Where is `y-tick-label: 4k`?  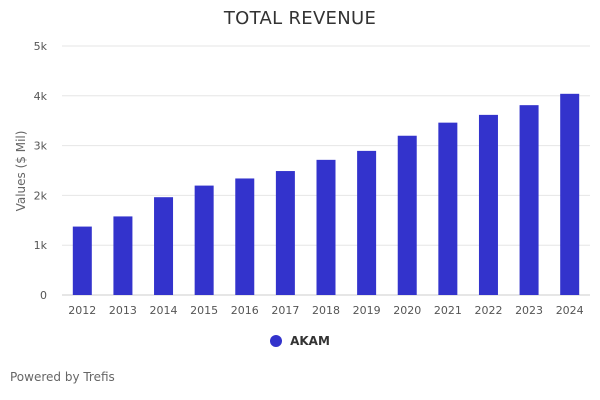 y-tick-label: 4k is located at coordinates (41, 96).